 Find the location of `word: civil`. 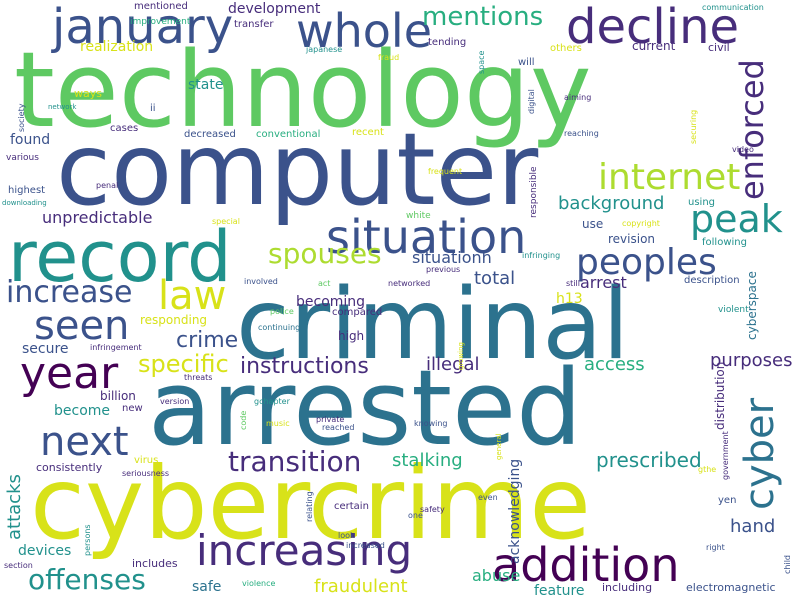

word: civil is located at coordinates (719, 47).